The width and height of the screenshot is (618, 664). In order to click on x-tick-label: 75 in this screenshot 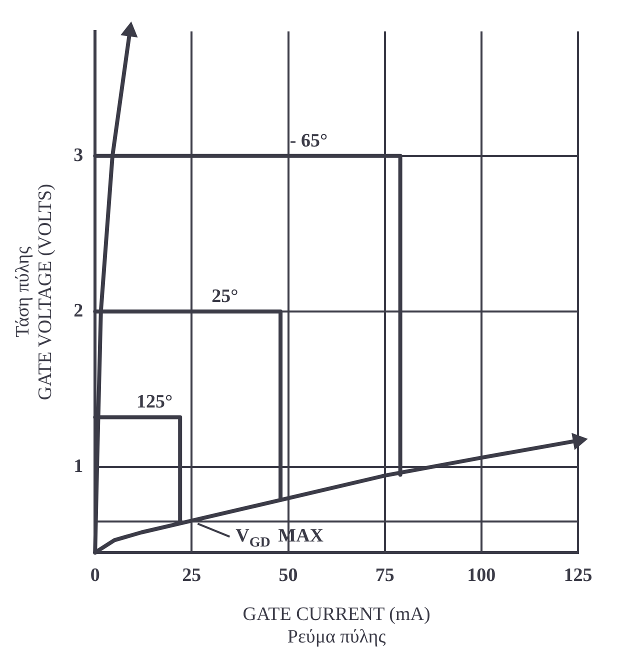, I will do `click(384, 575)`.